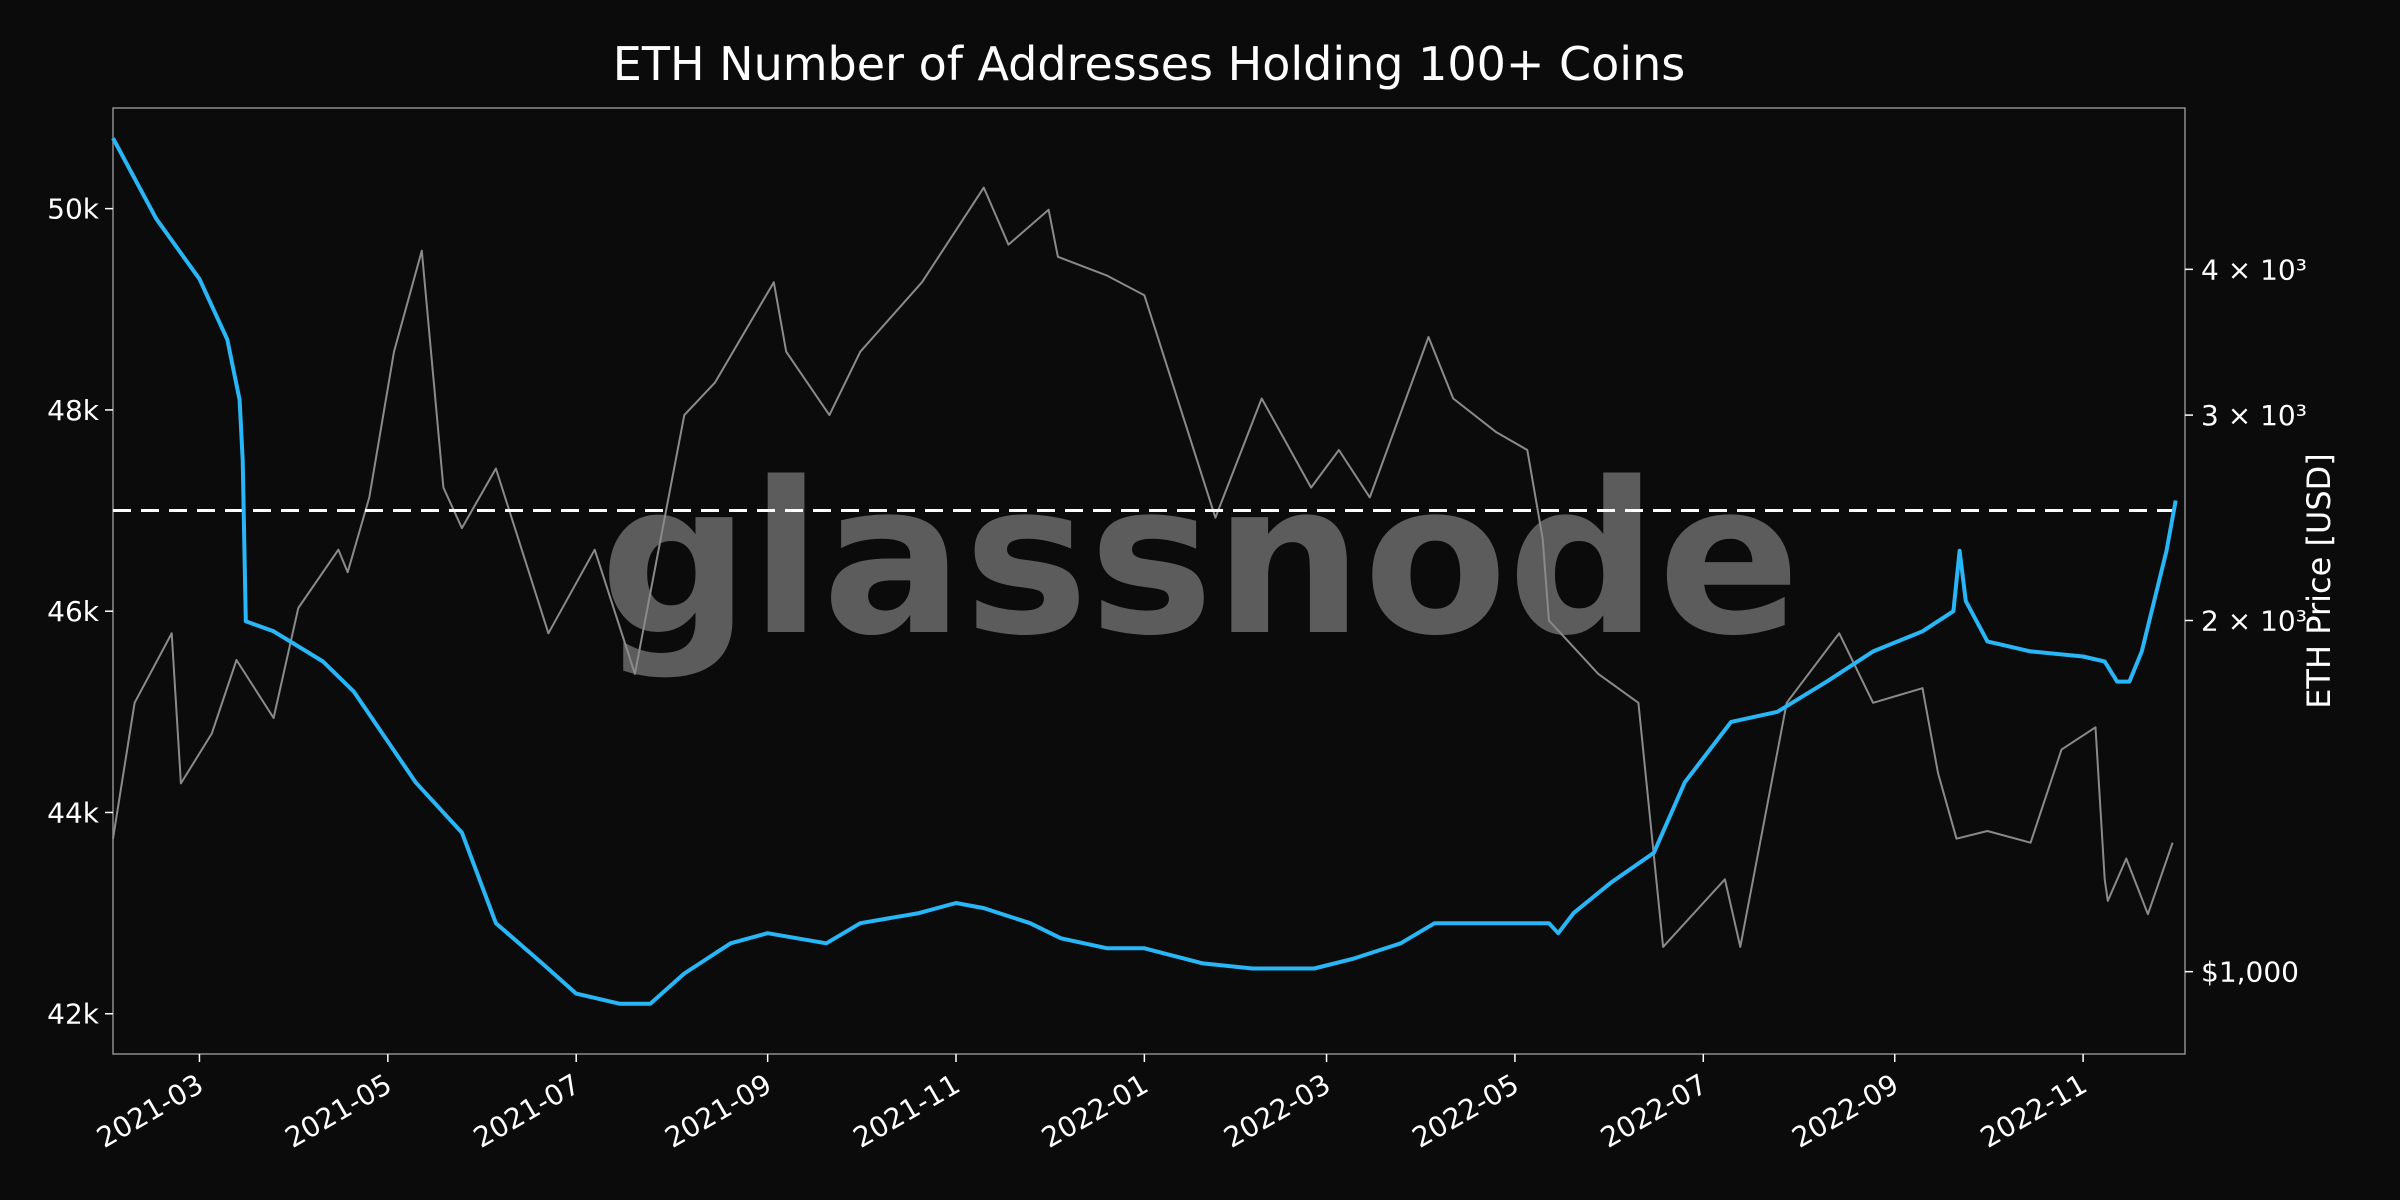  I want to click on left-tick-label: 50k, so click(73, 209).